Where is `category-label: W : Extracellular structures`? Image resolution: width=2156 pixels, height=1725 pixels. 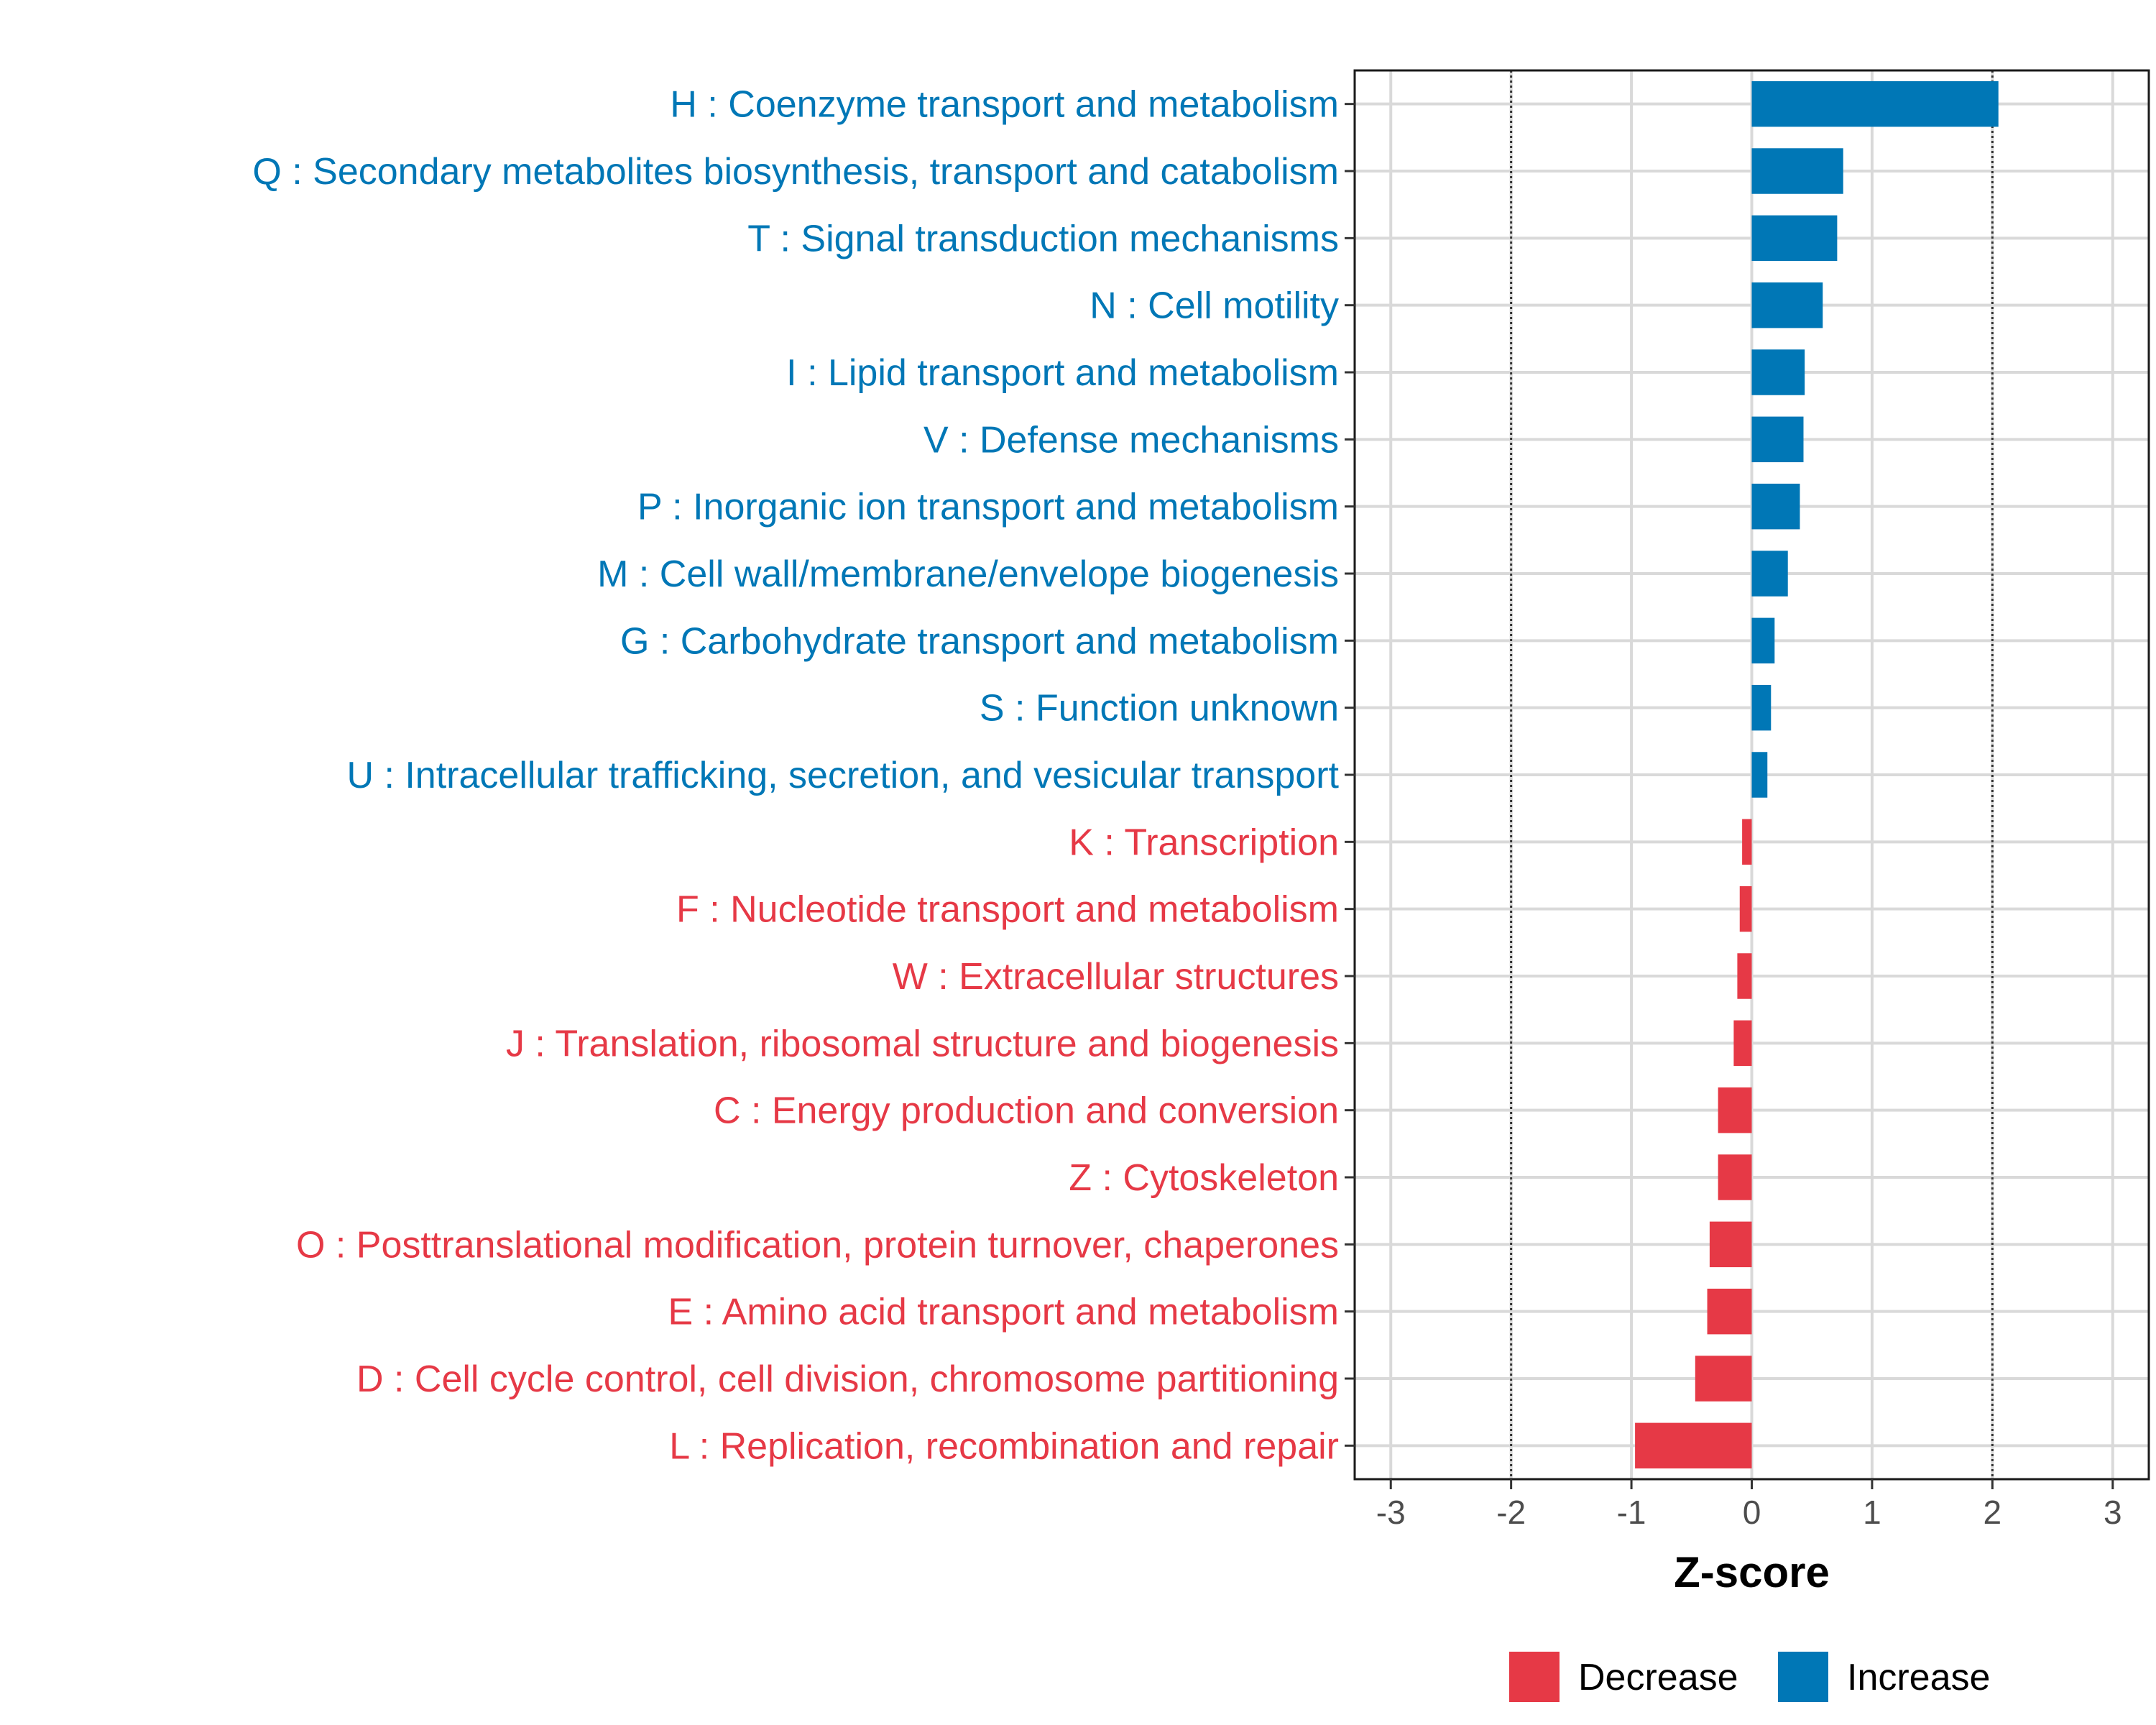 category-label: W : Extracellular structures is located at coordinates (1116, 977).